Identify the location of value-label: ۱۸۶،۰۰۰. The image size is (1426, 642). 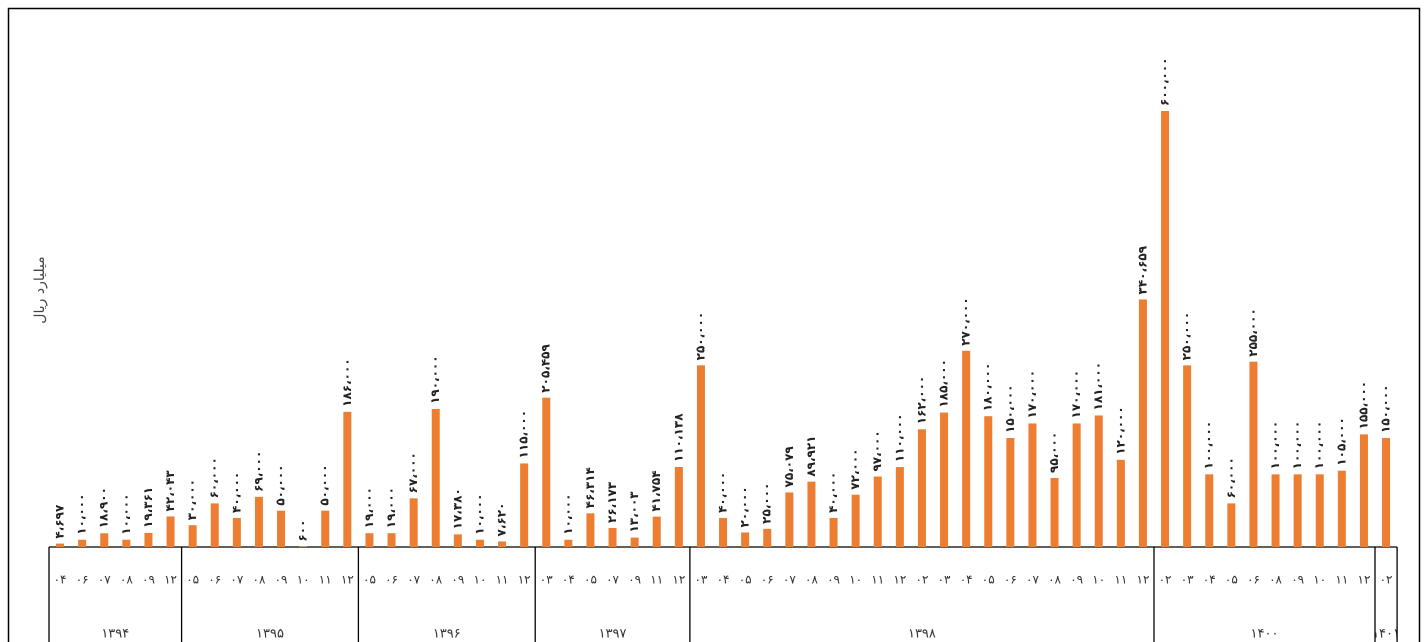
(347, 382).